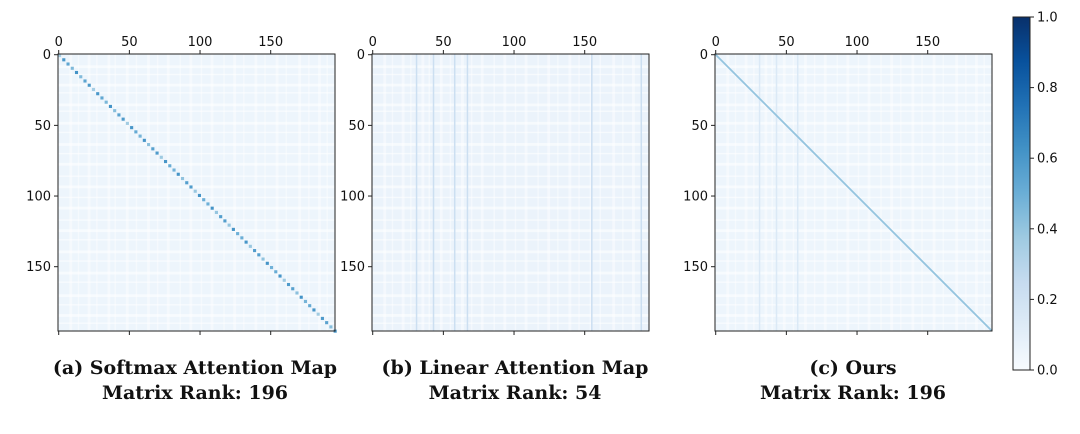 The image size is (1080, 434). What do you see at coordinates (1047, 159) in the screenshot?
I see `colorbar-tick-label: 0.6` at bounding box center [1047, 159].